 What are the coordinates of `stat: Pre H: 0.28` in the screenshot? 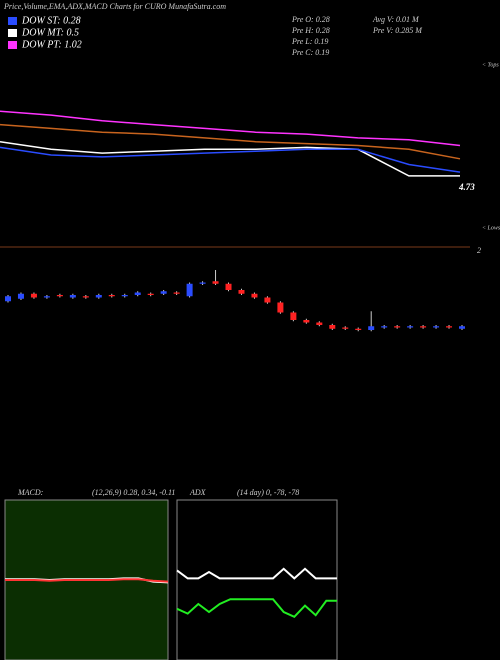 It's located at (310, 30).